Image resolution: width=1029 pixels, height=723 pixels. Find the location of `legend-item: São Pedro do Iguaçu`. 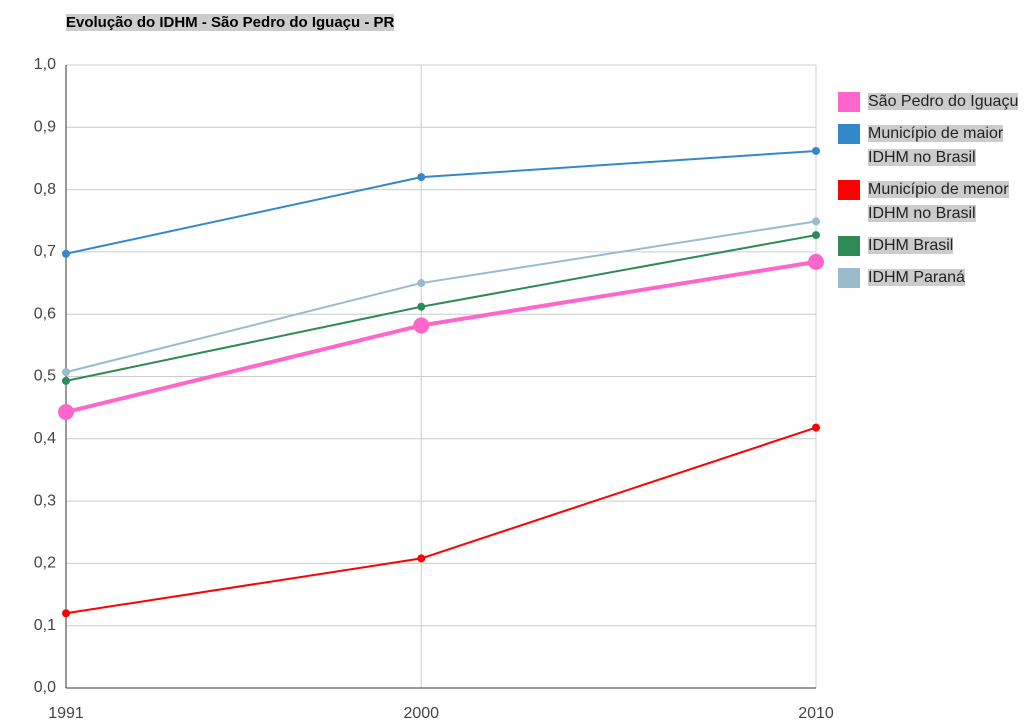

legend-item: São Pedro do Iguaçu is located at coordinates (933, 102).